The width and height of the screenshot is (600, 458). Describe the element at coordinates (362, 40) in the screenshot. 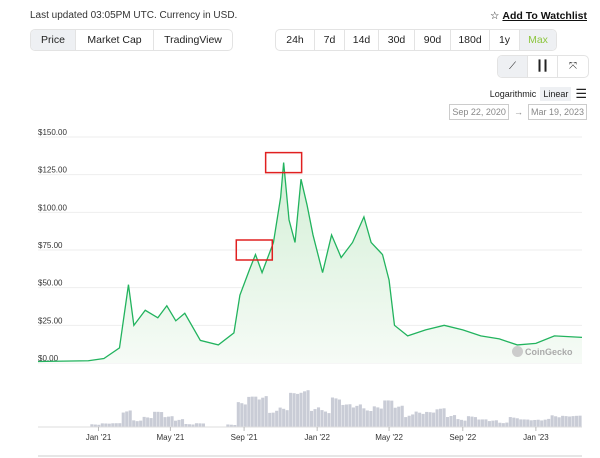

I see `range-14d: 14d` at that location.